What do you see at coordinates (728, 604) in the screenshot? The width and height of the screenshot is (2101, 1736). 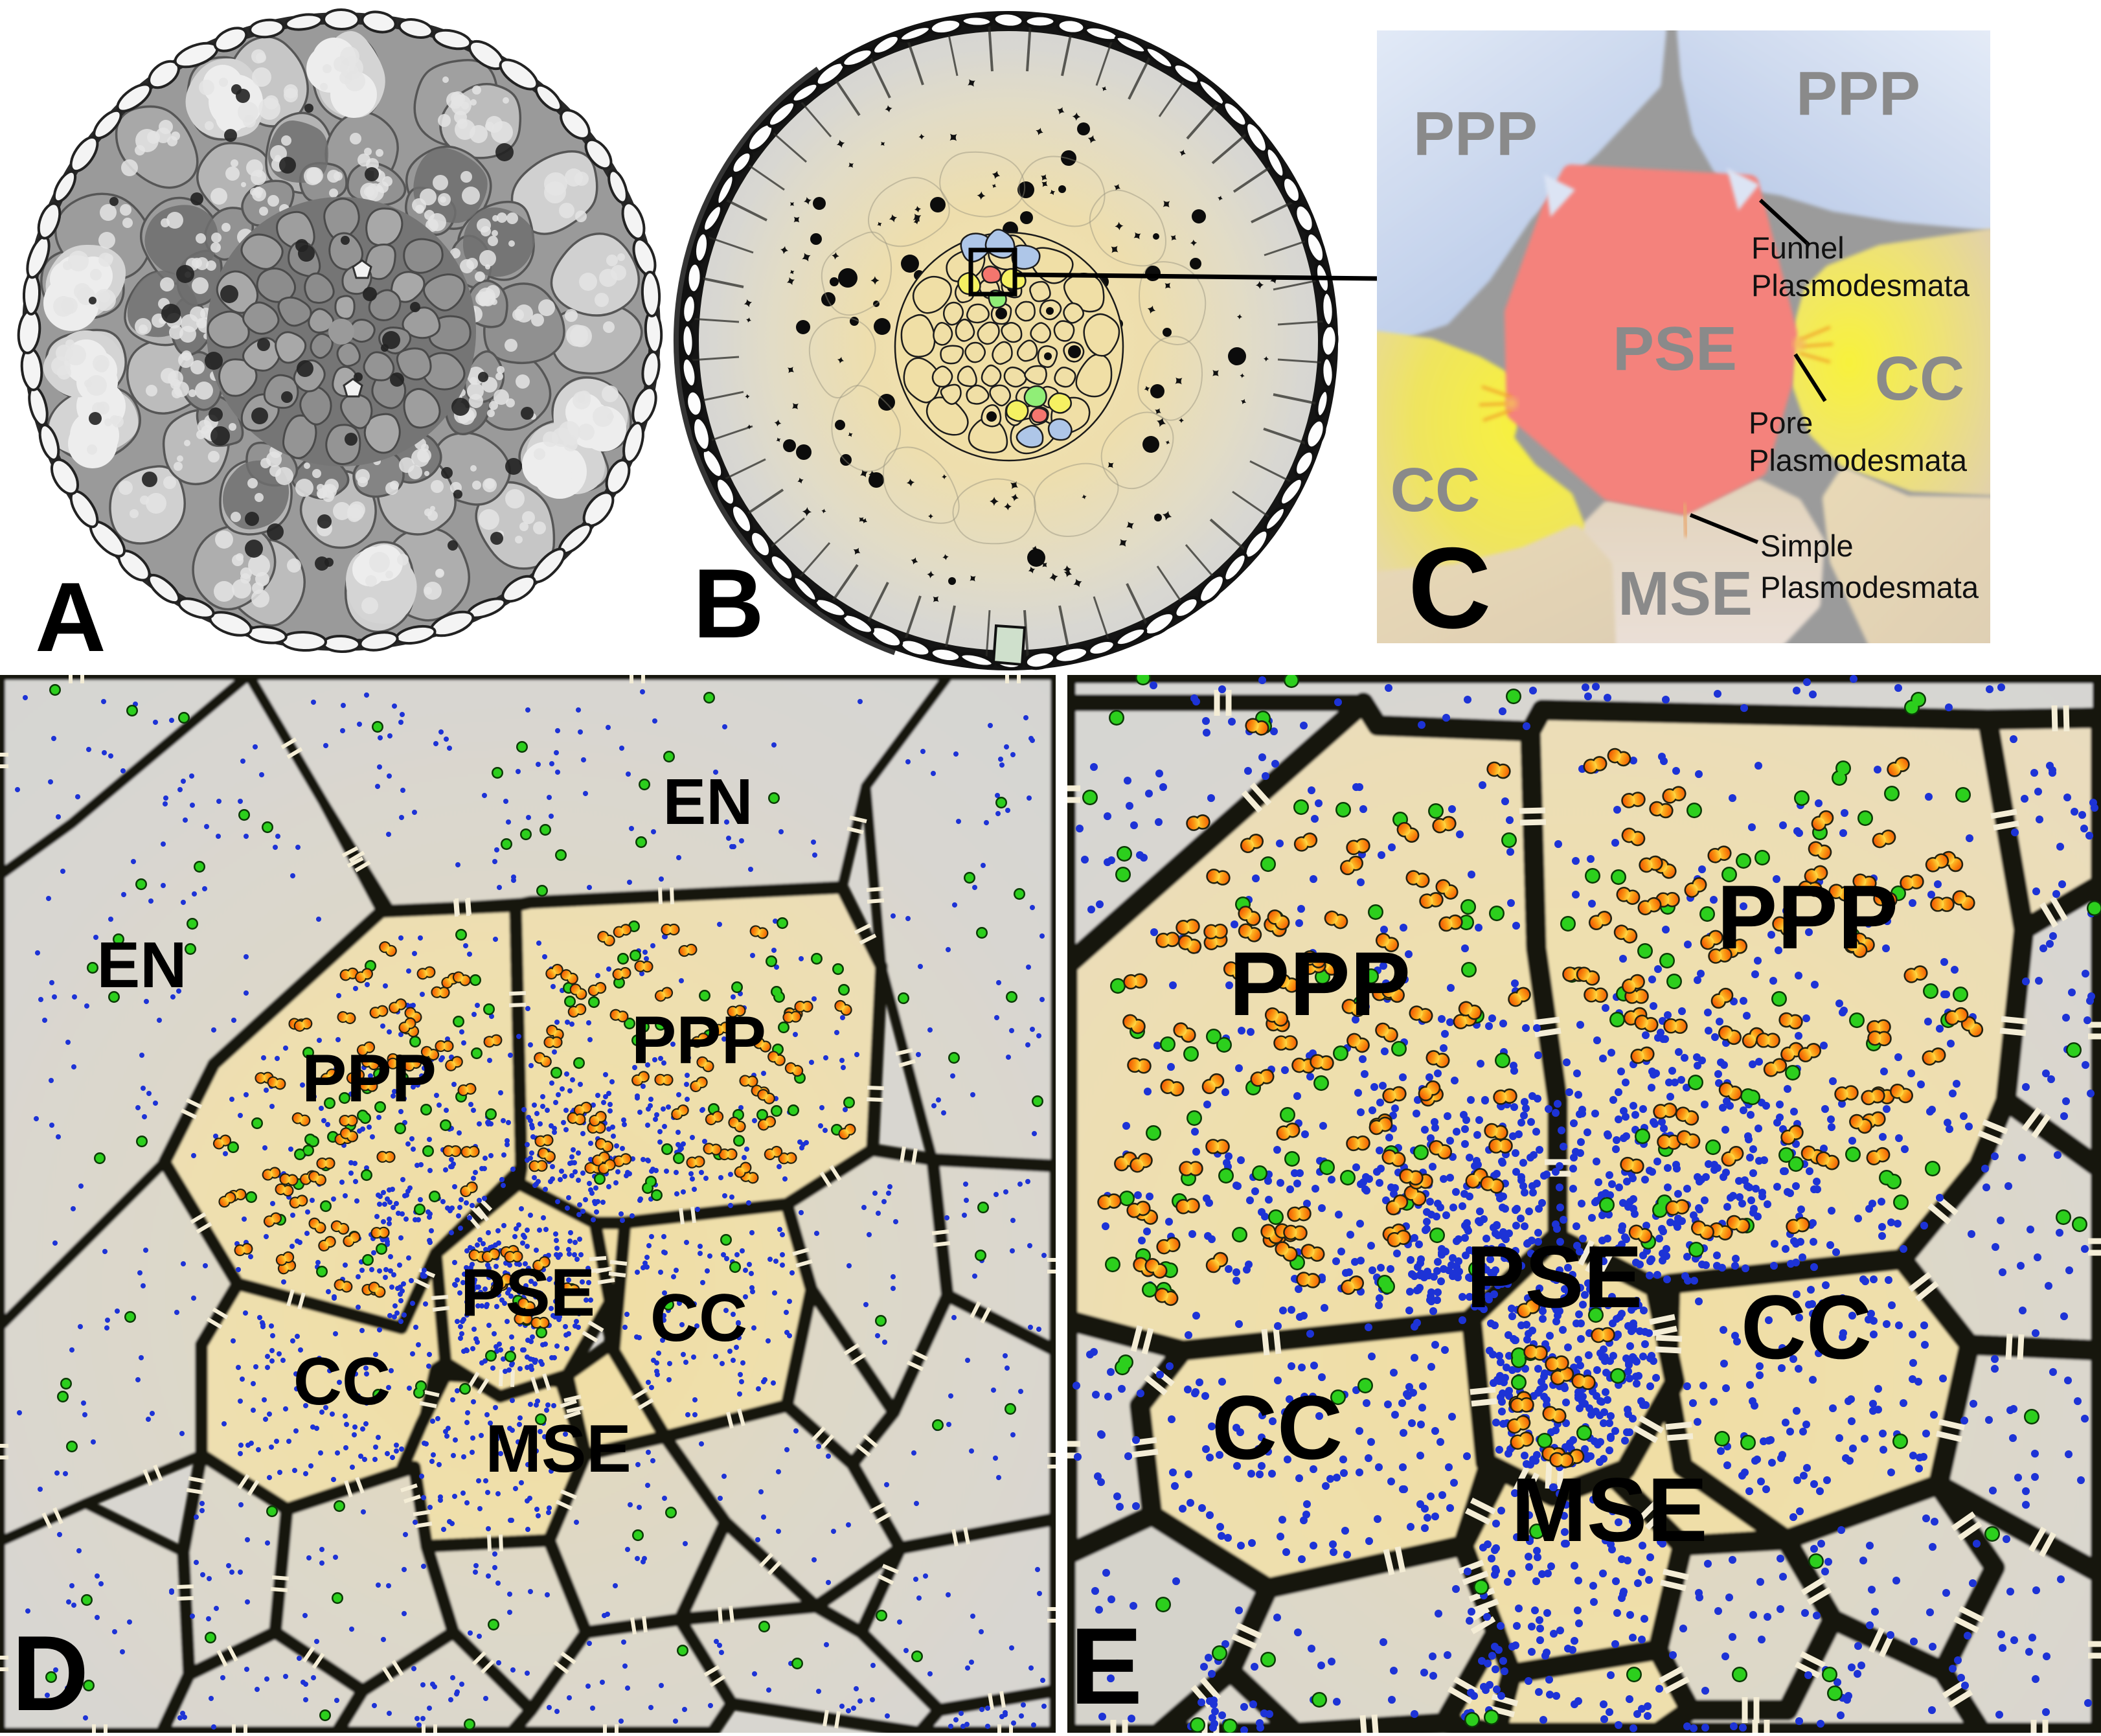 I see `svg-text: B` at bounding box center [728, 604].